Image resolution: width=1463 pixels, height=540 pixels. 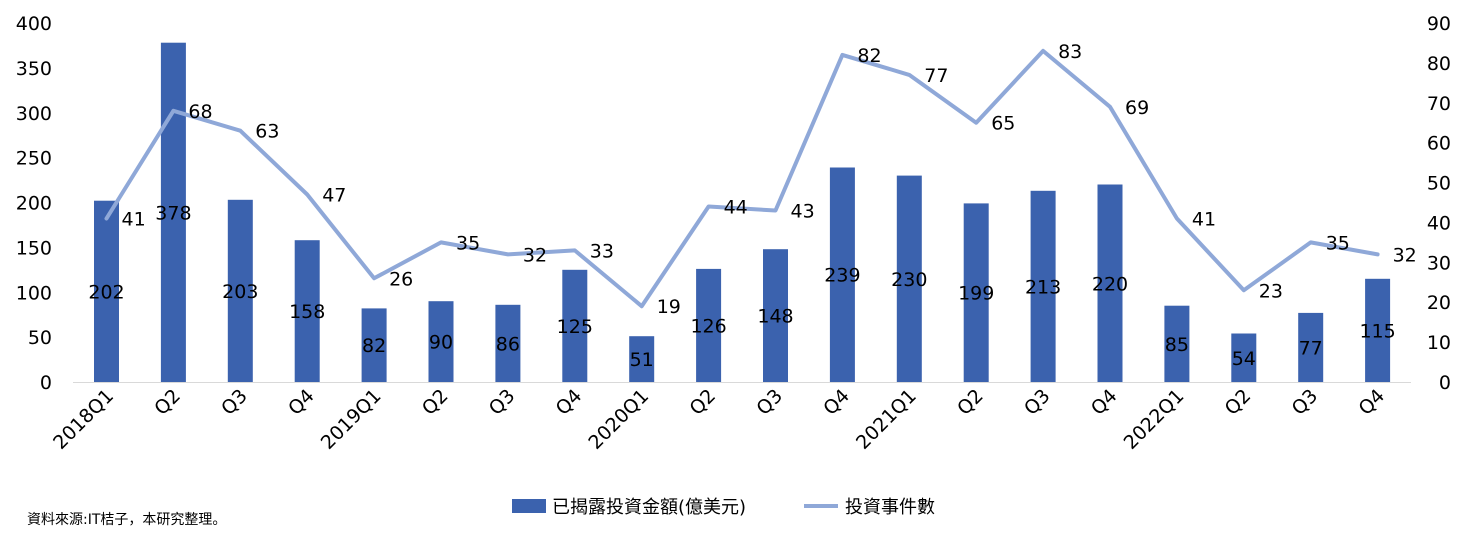 What do you see at coordinates (669, 307) in the screenshot?
I see `line-value-label-8: 19` at bounding box center [669, 307].